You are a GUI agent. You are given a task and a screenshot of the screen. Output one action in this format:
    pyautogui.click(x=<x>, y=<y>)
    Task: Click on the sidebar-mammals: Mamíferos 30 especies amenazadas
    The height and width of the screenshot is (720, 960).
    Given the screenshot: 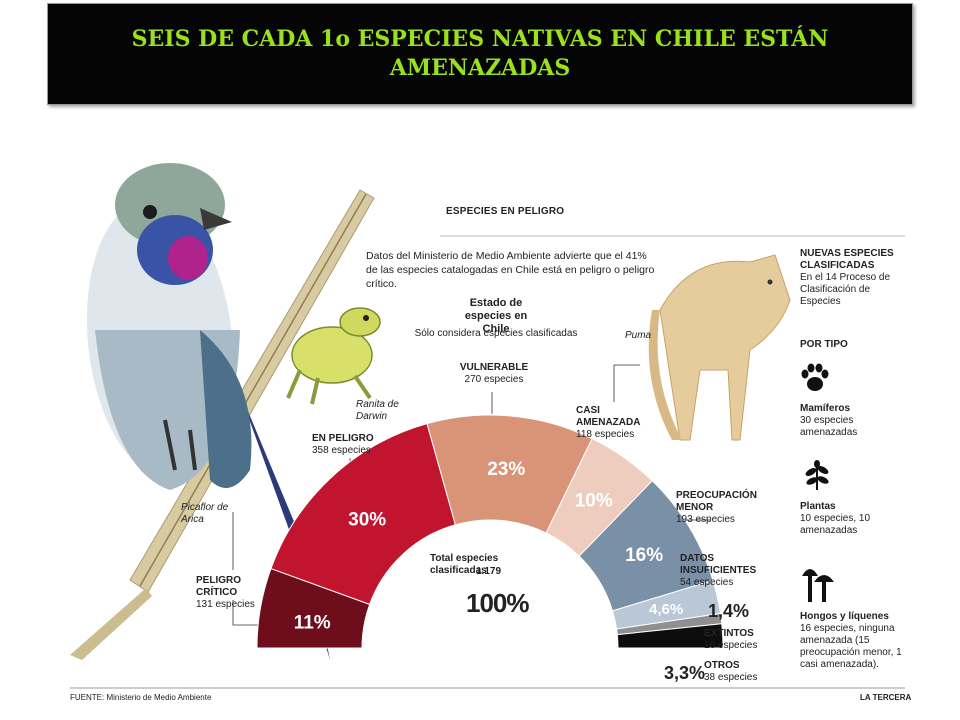 What is the action you would take?
    pyautogui.click(x=829, y=420)
    